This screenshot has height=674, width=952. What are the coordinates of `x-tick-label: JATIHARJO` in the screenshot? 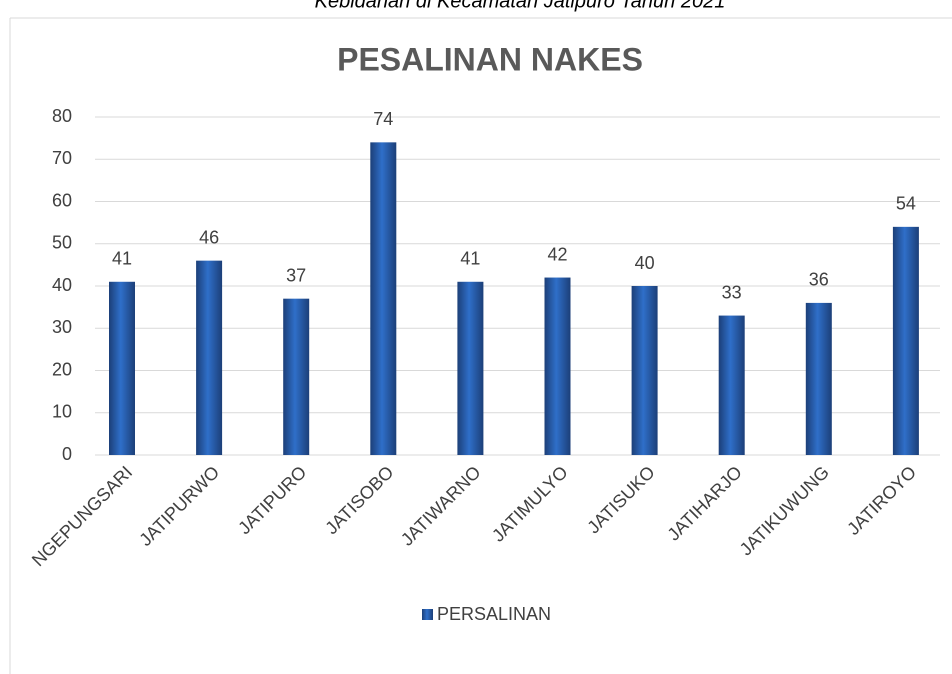 It's located at (704, 503).